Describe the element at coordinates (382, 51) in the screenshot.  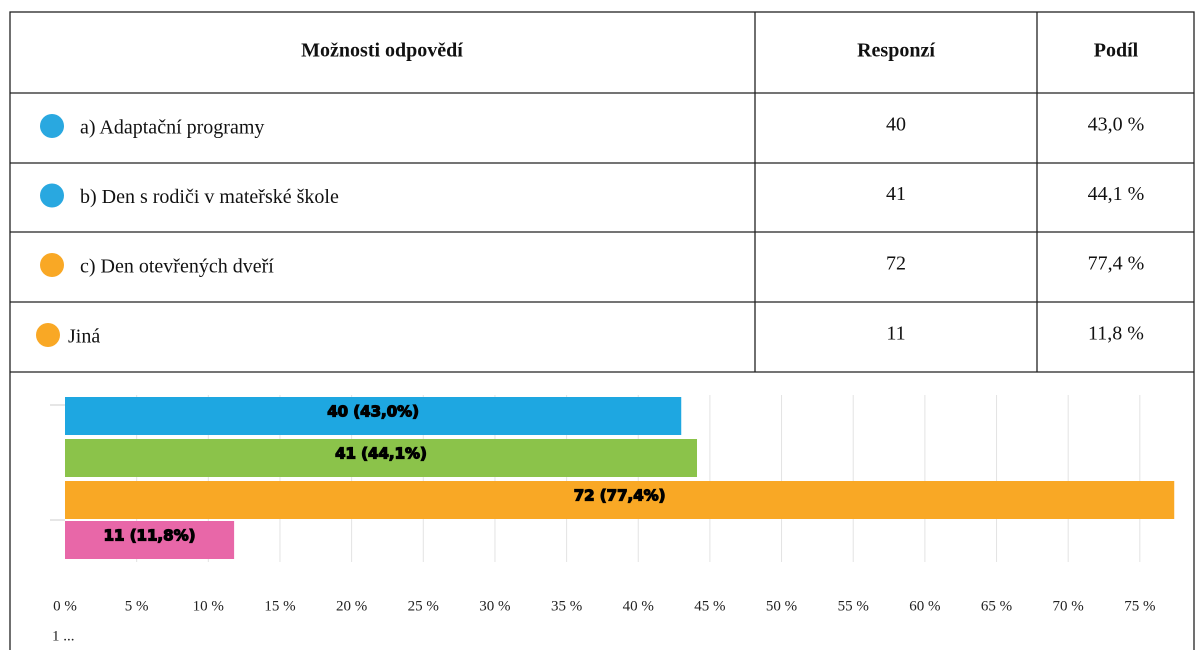
I see `header-option: Možnosti odpovědí` at that location.